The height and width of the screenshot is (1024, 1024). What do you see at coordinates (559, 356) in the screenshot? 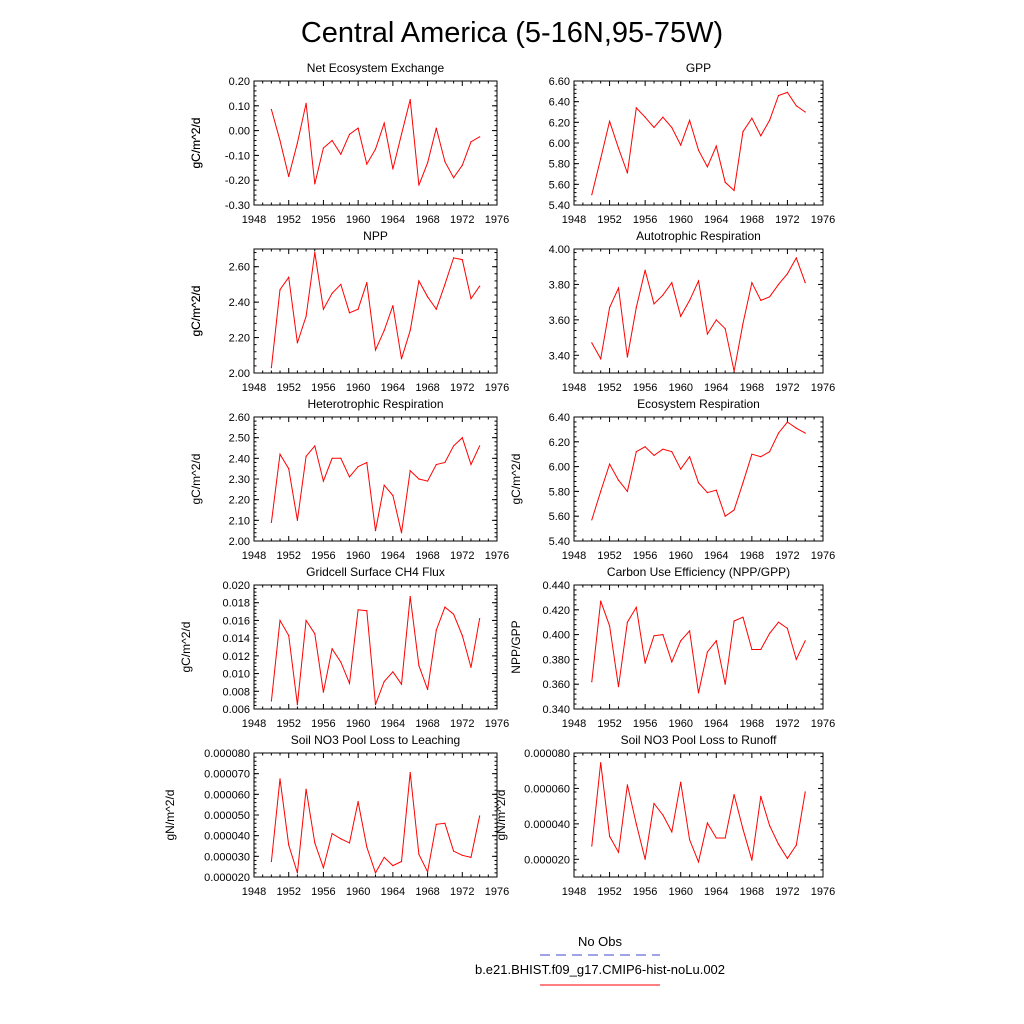
I see `y-tick-label: 3.40` at bounding box center [559, 356].